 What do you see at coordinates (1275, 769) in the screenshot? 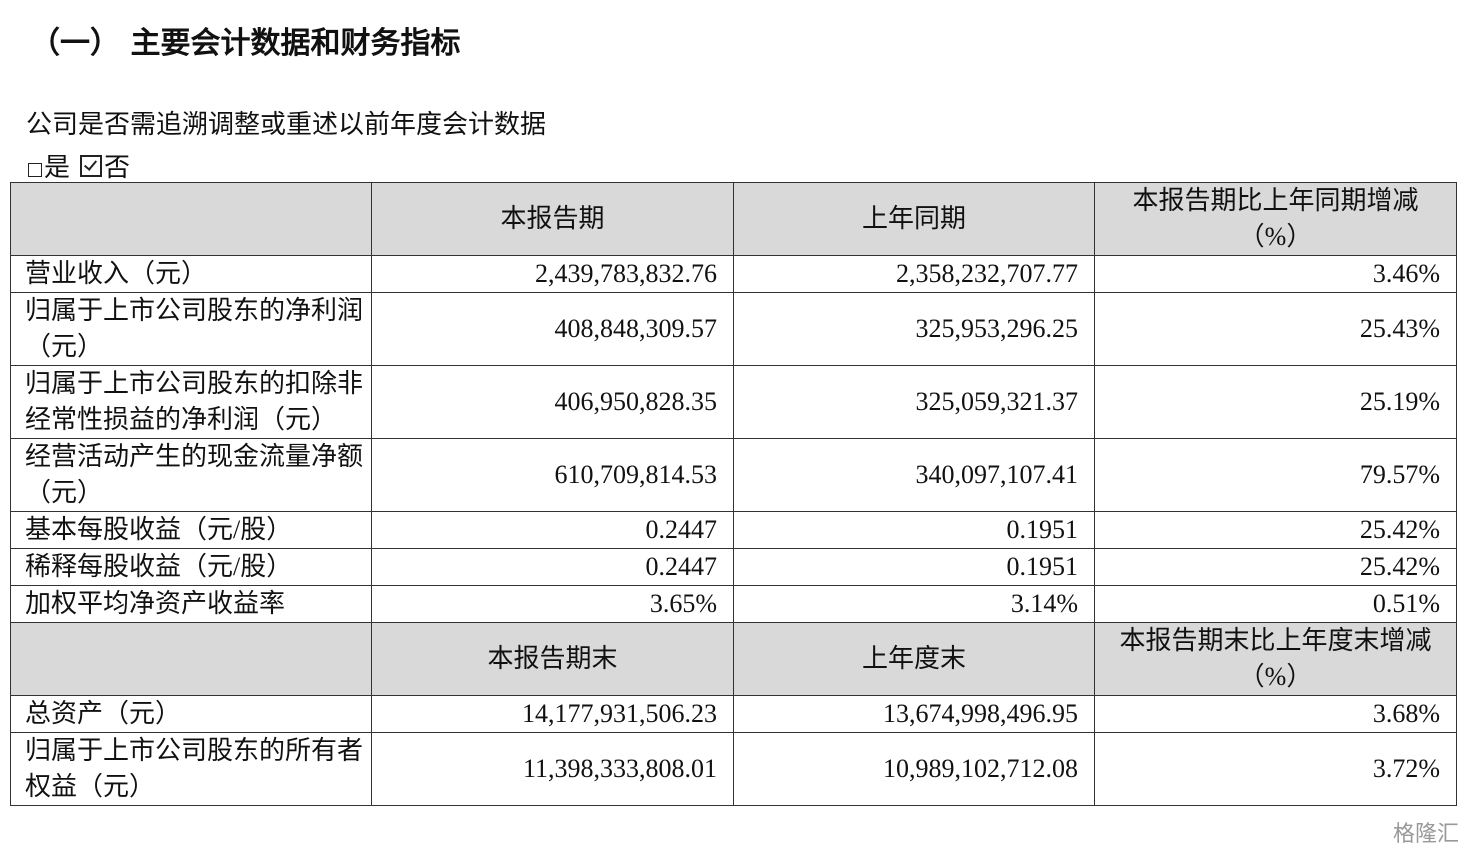
I see `cell-value: 3.72%` at bounding box center [1275, 769].